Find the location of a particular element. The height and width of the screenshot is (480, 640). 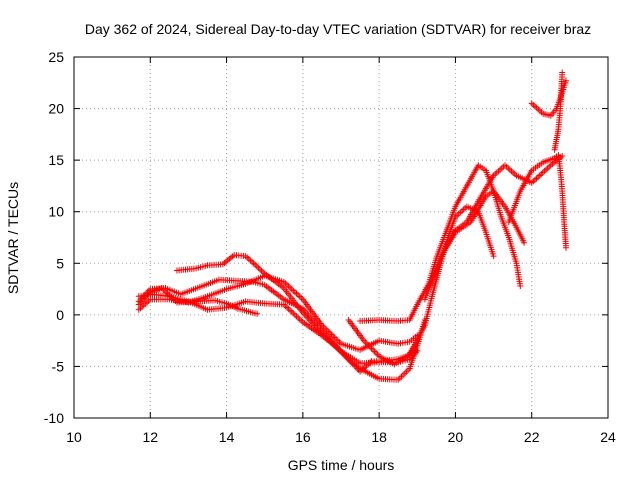

x-tick-label: 20 is located at coordinates (456, 437).